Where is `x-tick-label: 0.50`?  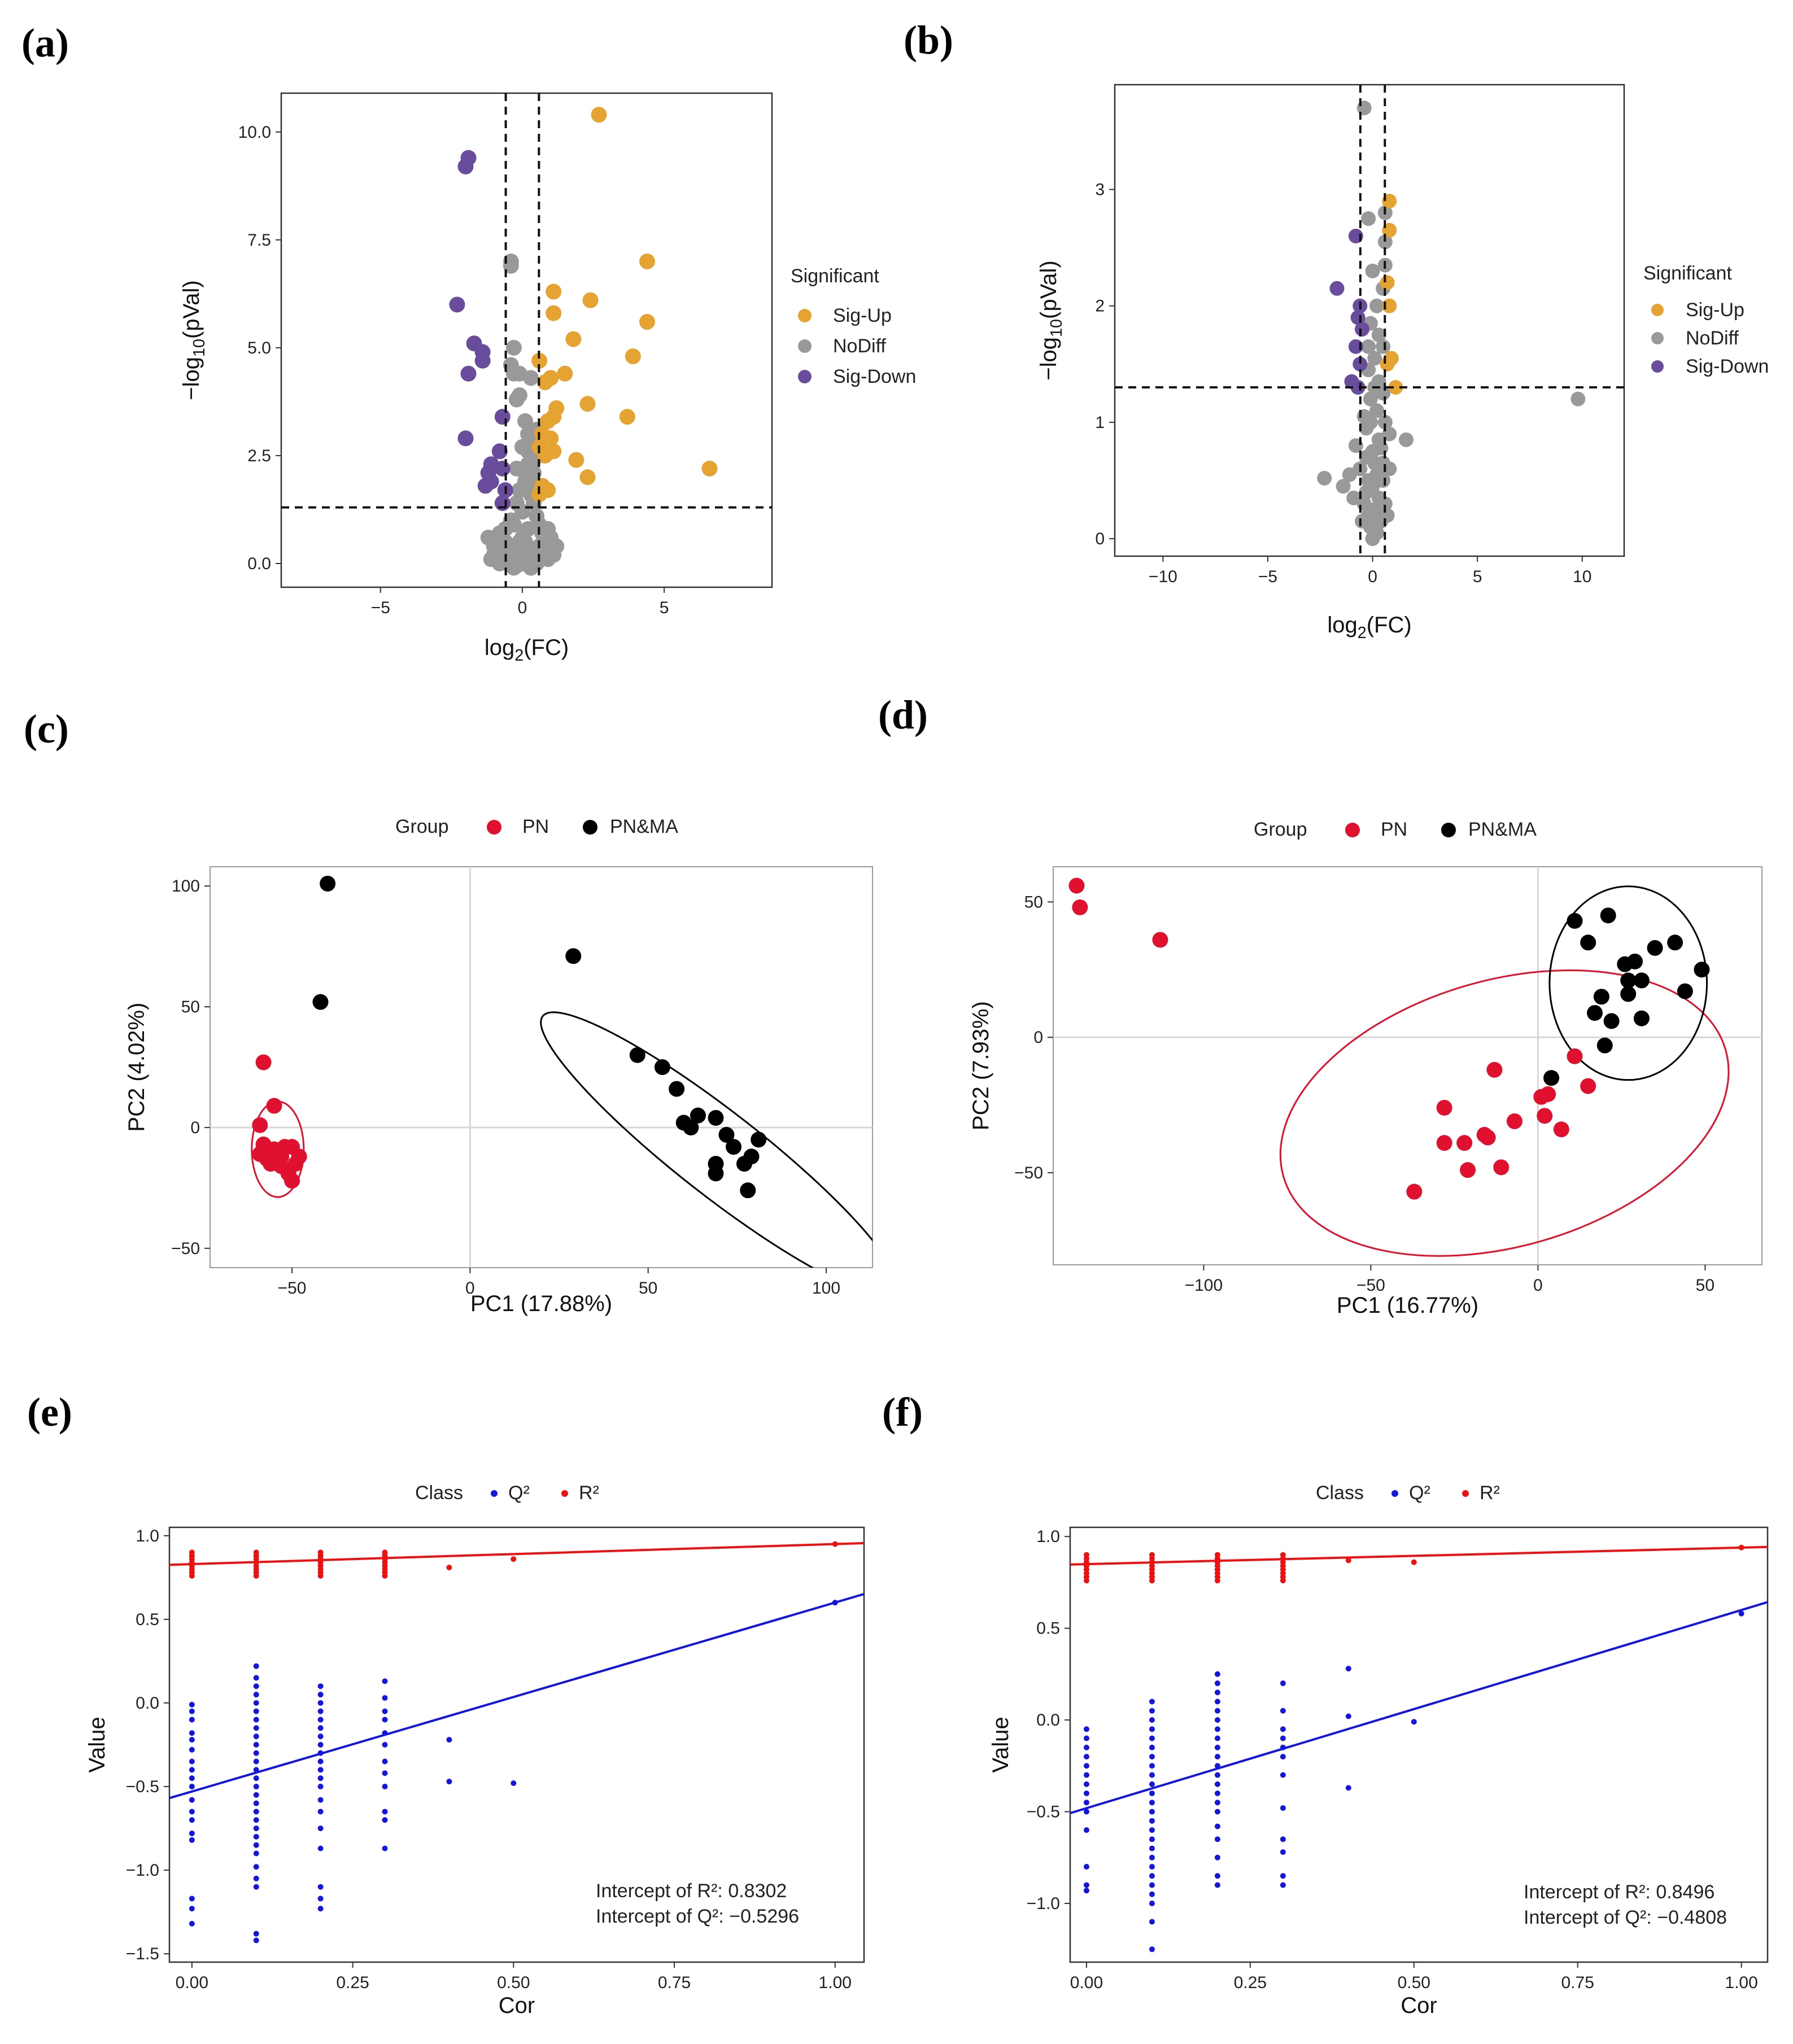 x-tick-label: 0.50 is located at coordinates (1414, 1983).